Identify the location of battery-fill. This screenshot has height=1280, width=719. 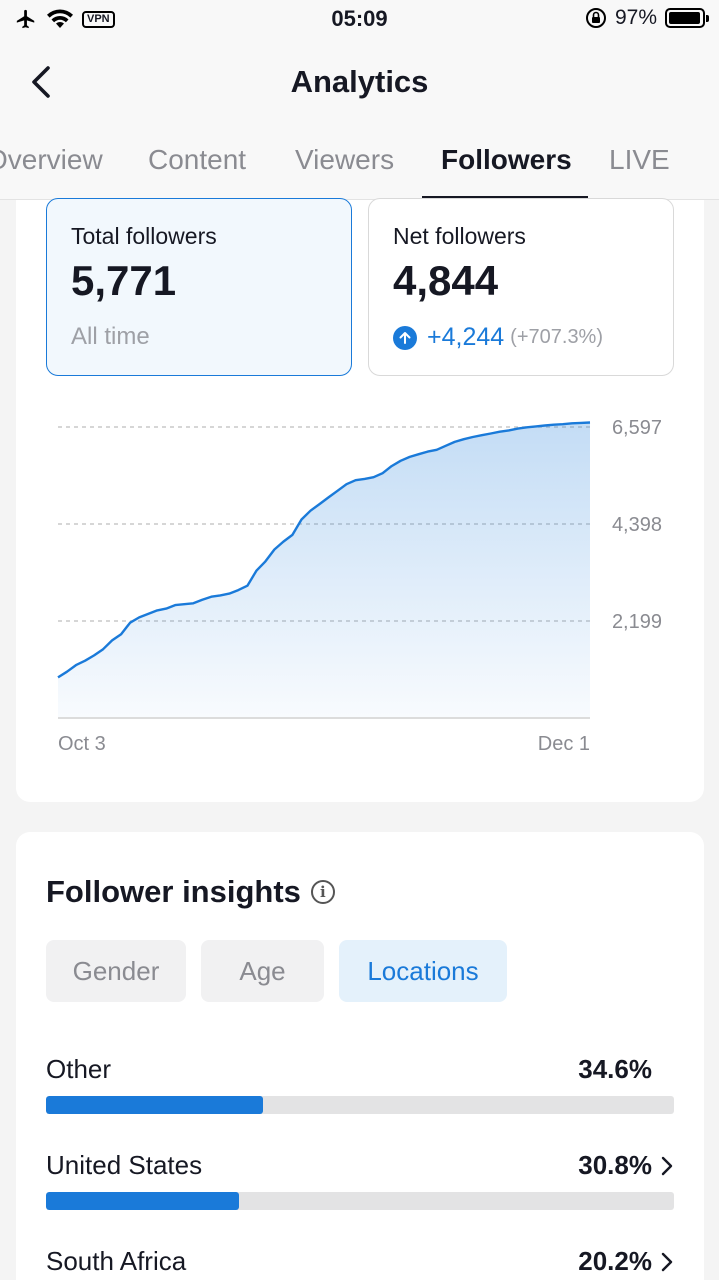
(685, 18).